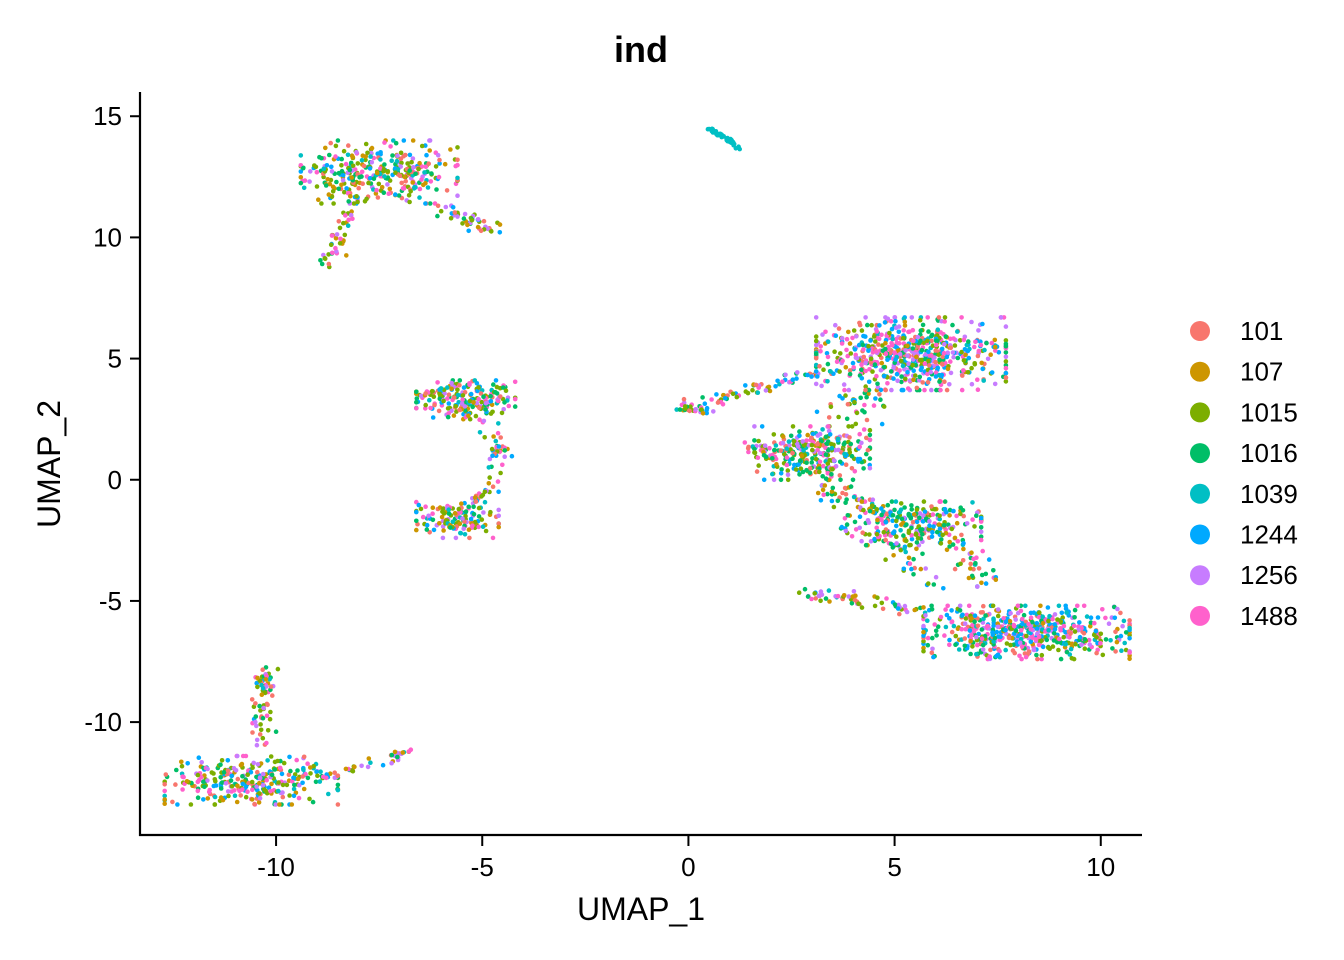 The width and height of the screenshot is (1344, 960). I want to click on legend-label-101: 101, so click(1261, 331).